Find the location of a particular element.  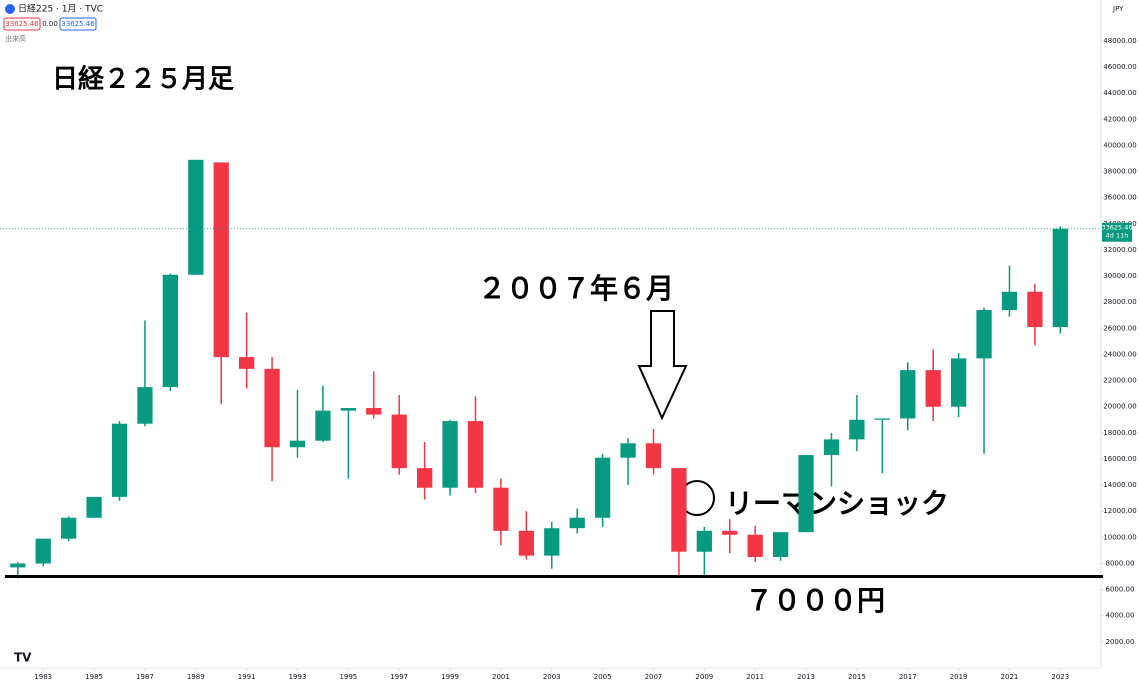

x-tick-label: 2007 is located at coordinates (654, 677).